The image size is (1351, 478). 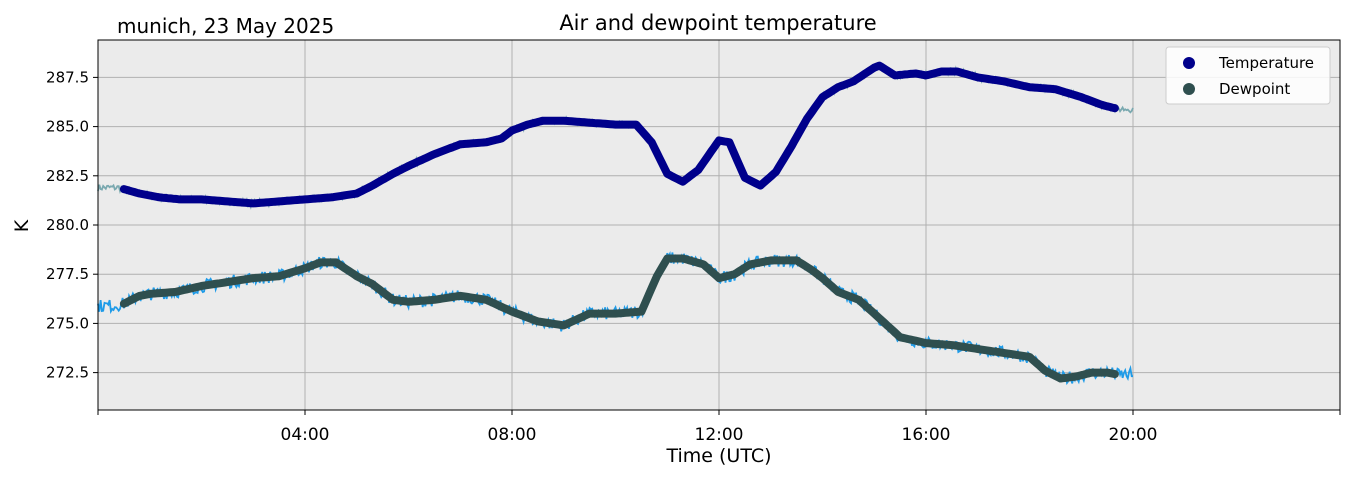 I want to click on y-axis: 272.5 275.0 277.5 280.0 282.5 285.0 287.5, so click(x=72, y=225).